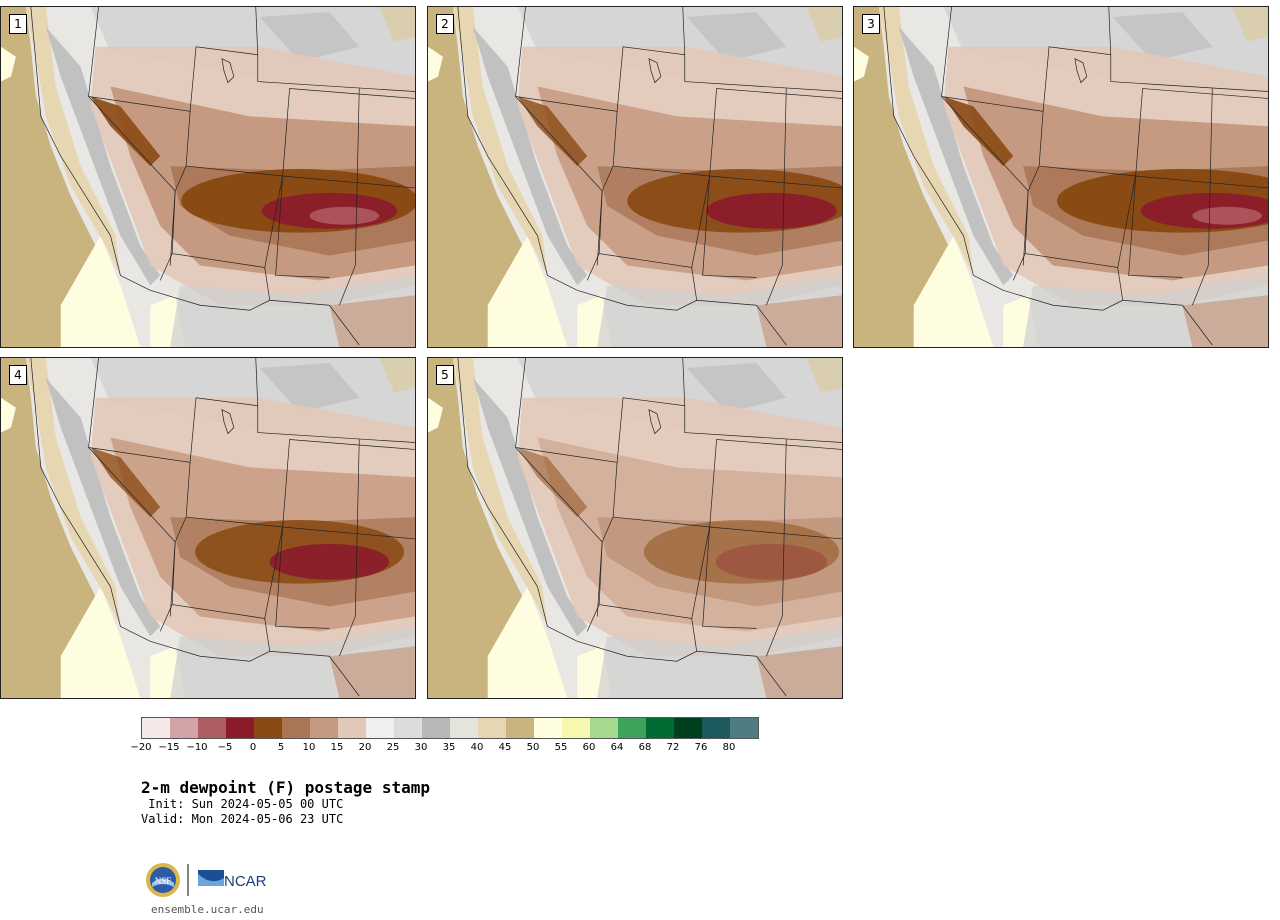  I want to click on dry-region-medium, so click(689, 534).